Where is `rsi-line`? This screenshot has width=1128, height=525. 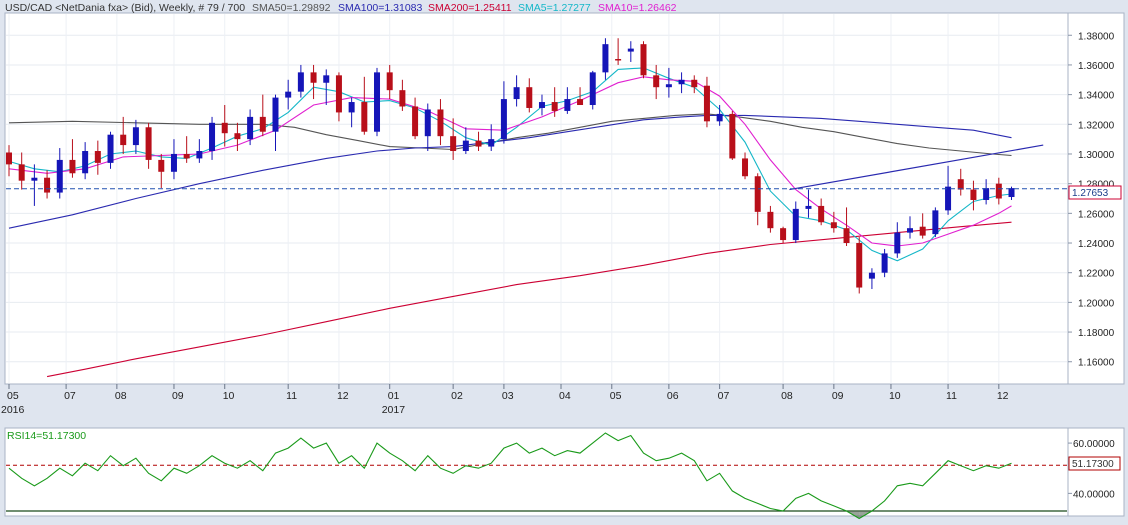
rsi-line is located at coordinates (510, 476).